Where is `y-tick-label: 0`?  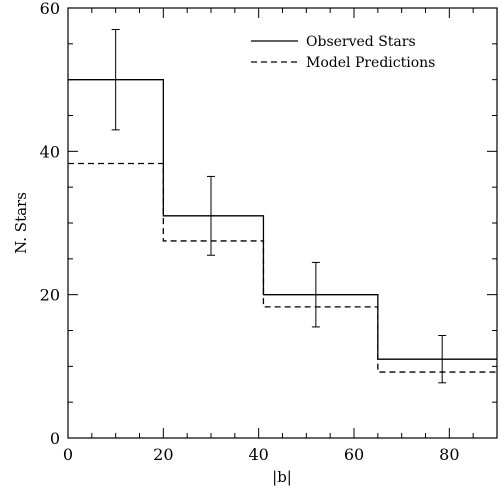 y-tick-label: 0 is located at coordinates (55, 438).